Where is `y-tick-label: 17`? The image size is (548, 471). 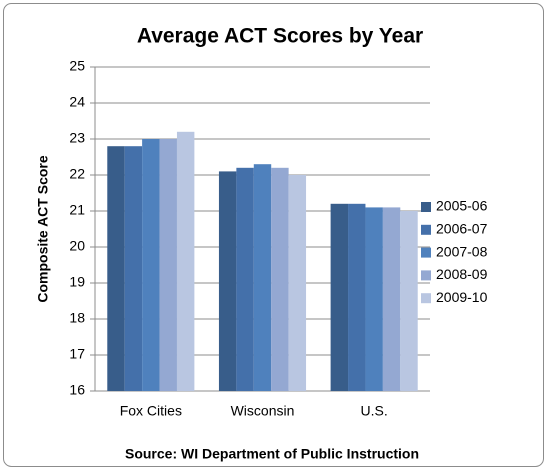 y-tick-label: 17 is located at coordinates (77, 354).